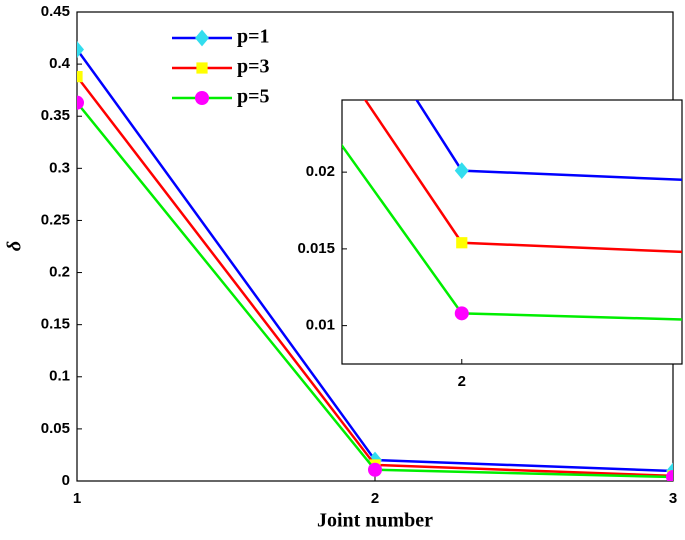 The width and height of the screenshot is (685, 540). What do you see at coordinates (253, 97) in the screenshot?
I see `legend-label: p=5` at bounding box center [253, 97].